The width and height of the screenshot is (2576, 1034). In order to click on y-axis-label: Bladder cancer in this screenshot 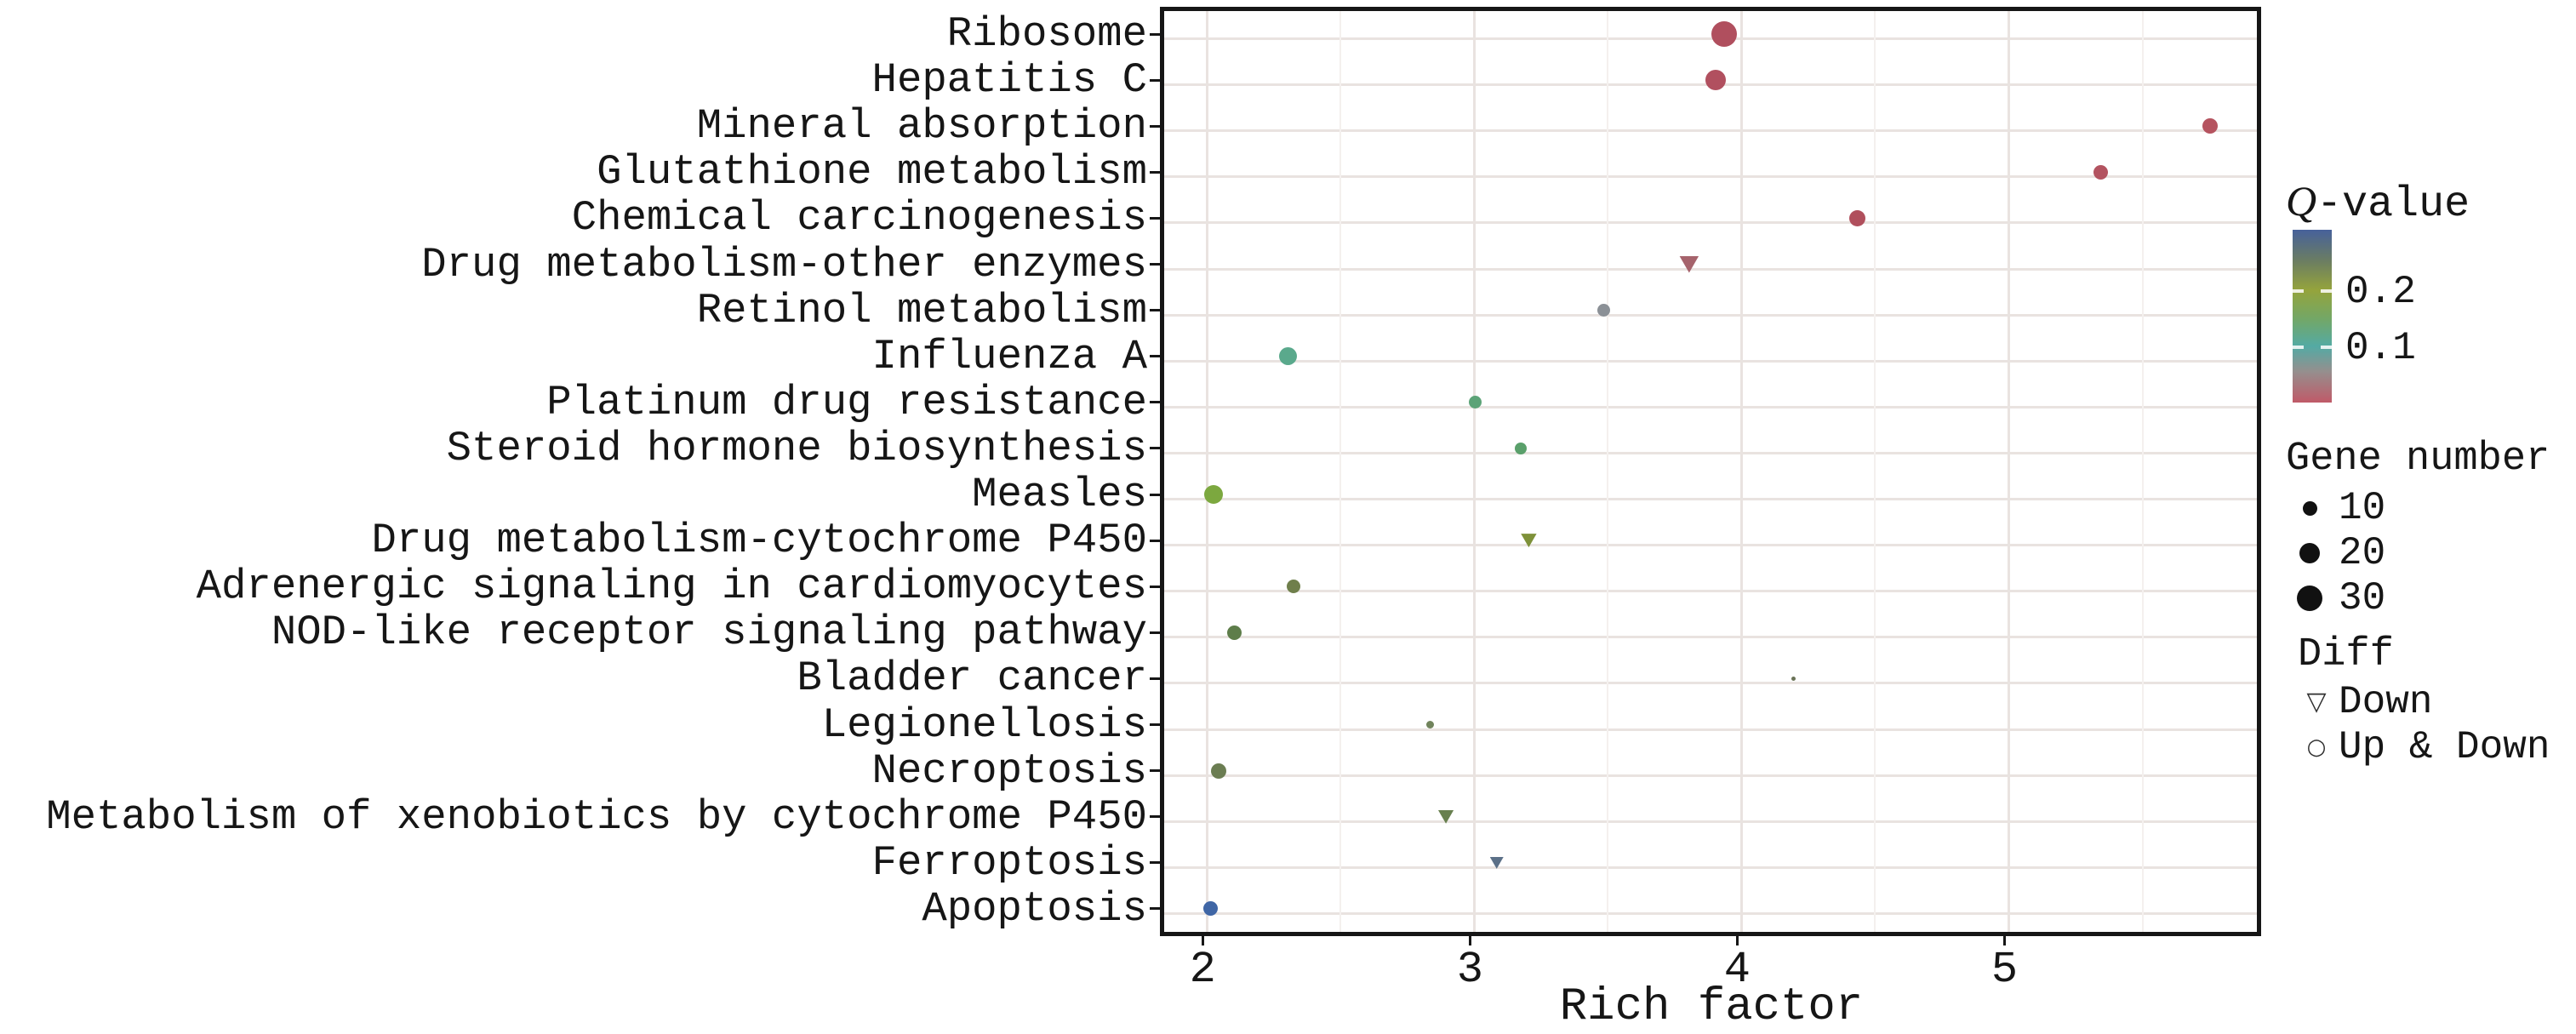, I will do `click(972, 678)`.